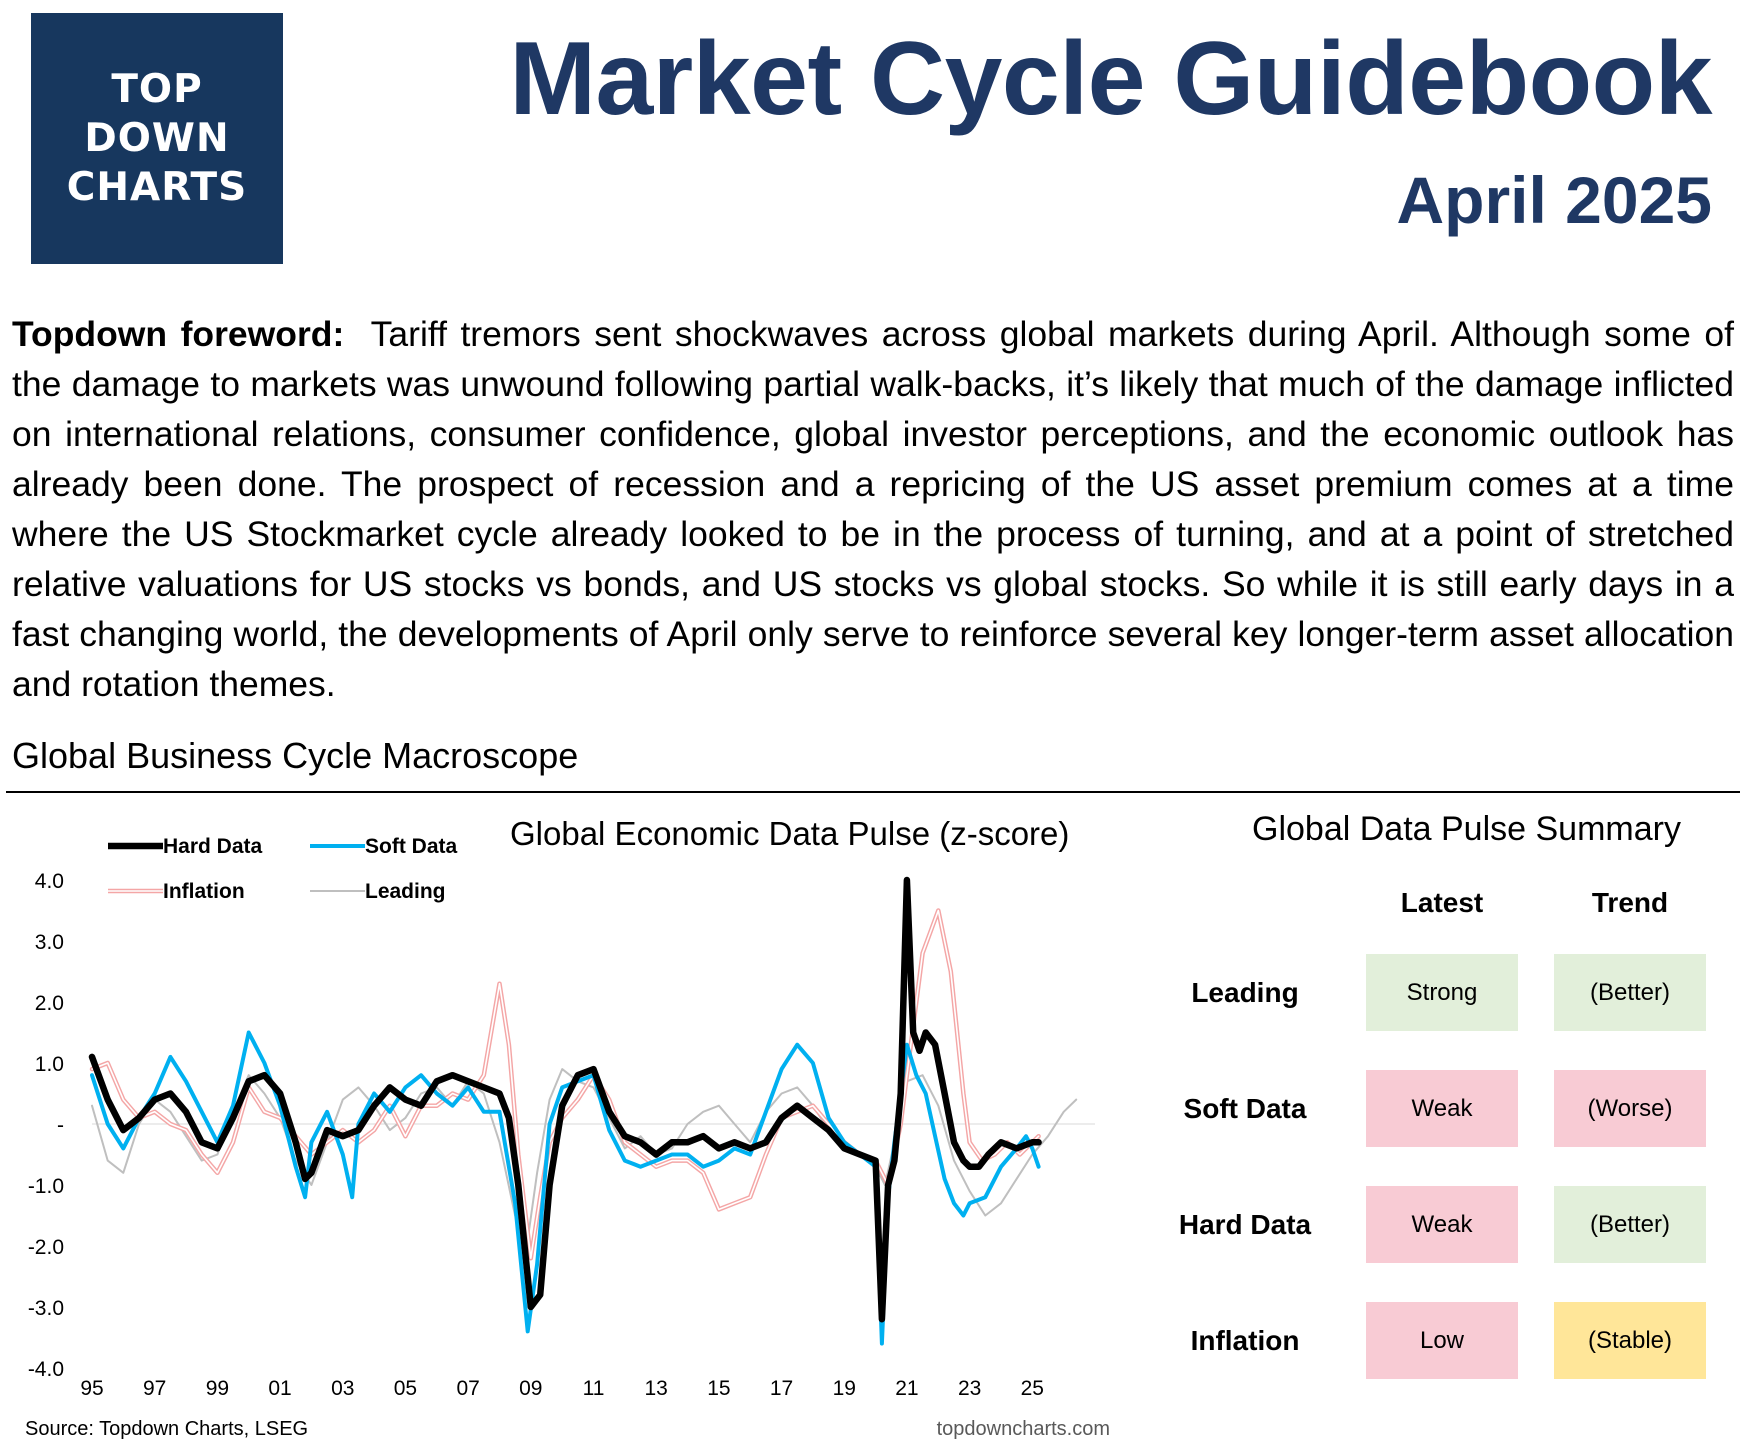 The height and width of the screenshot is (1440, 1742). What do you see at coordinates (1442, 992) in the screenshot?
I see `cell-leading-latest: Strong` at bounding box center [1442, 992].